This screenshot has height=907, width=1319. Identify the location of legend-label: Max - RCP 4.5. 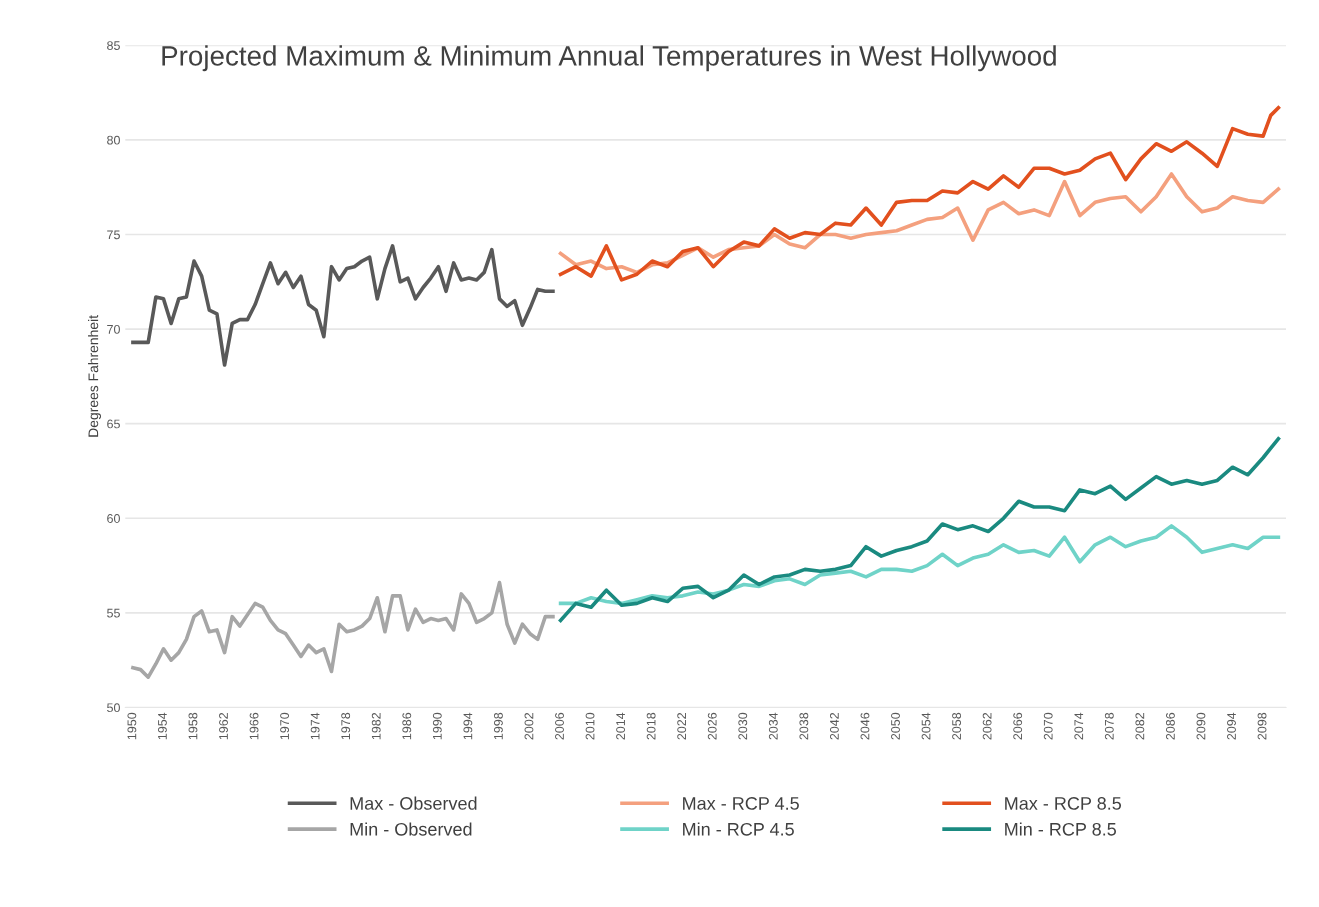
(741, 803).